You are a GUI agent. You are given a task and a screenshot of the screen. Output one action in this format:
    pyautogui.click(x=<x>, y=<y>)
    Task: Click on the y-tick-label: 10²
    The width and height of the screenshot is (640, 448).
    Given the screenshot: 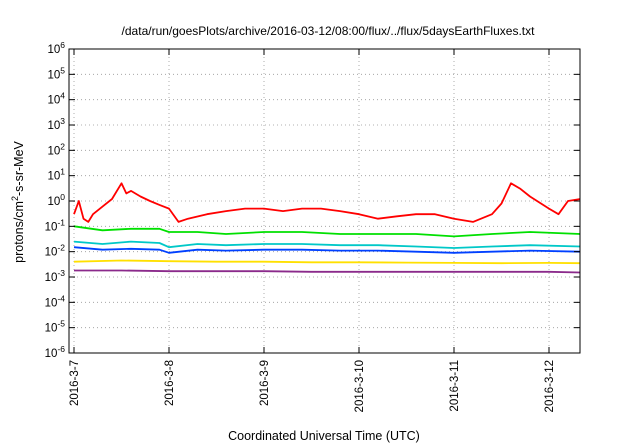 What is the action you would take?
    pyautogui.click(x=56, y=149)
    